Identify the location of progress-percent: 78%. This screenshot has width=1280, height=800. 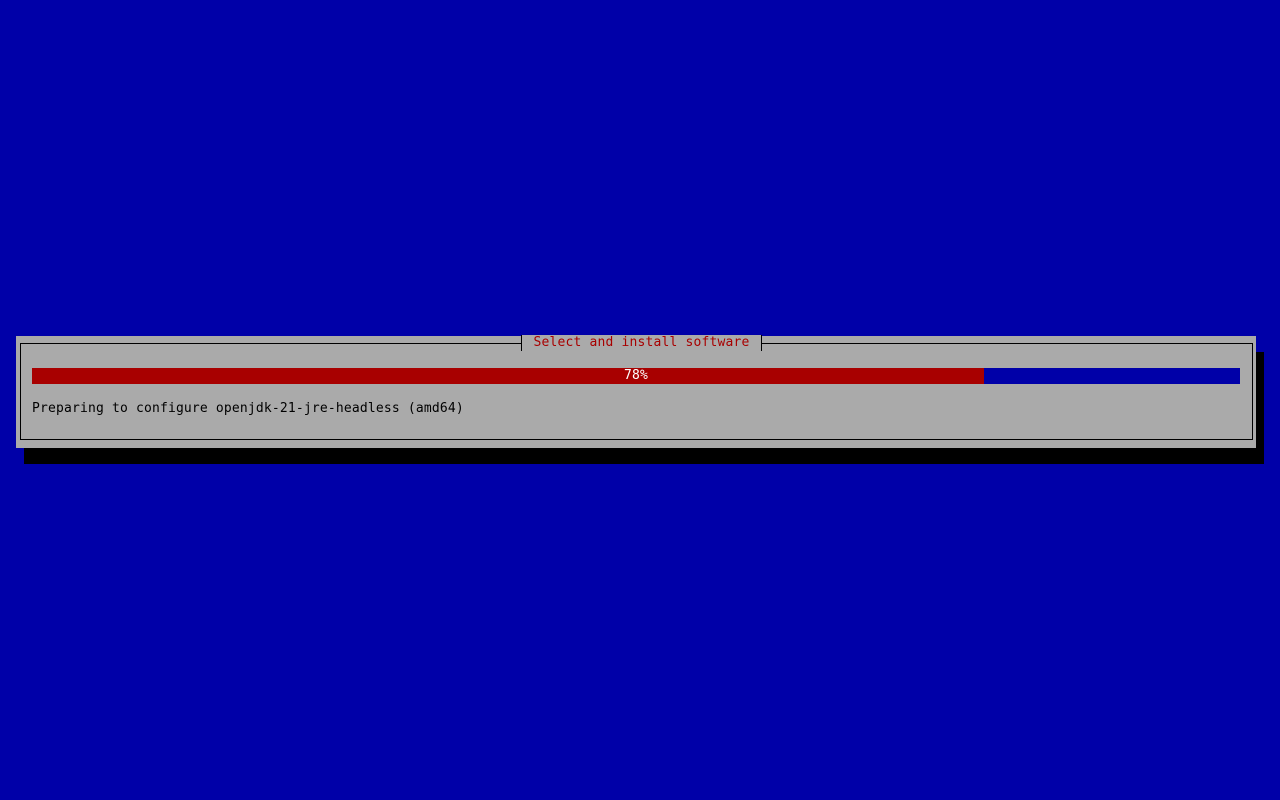
(636, 375).